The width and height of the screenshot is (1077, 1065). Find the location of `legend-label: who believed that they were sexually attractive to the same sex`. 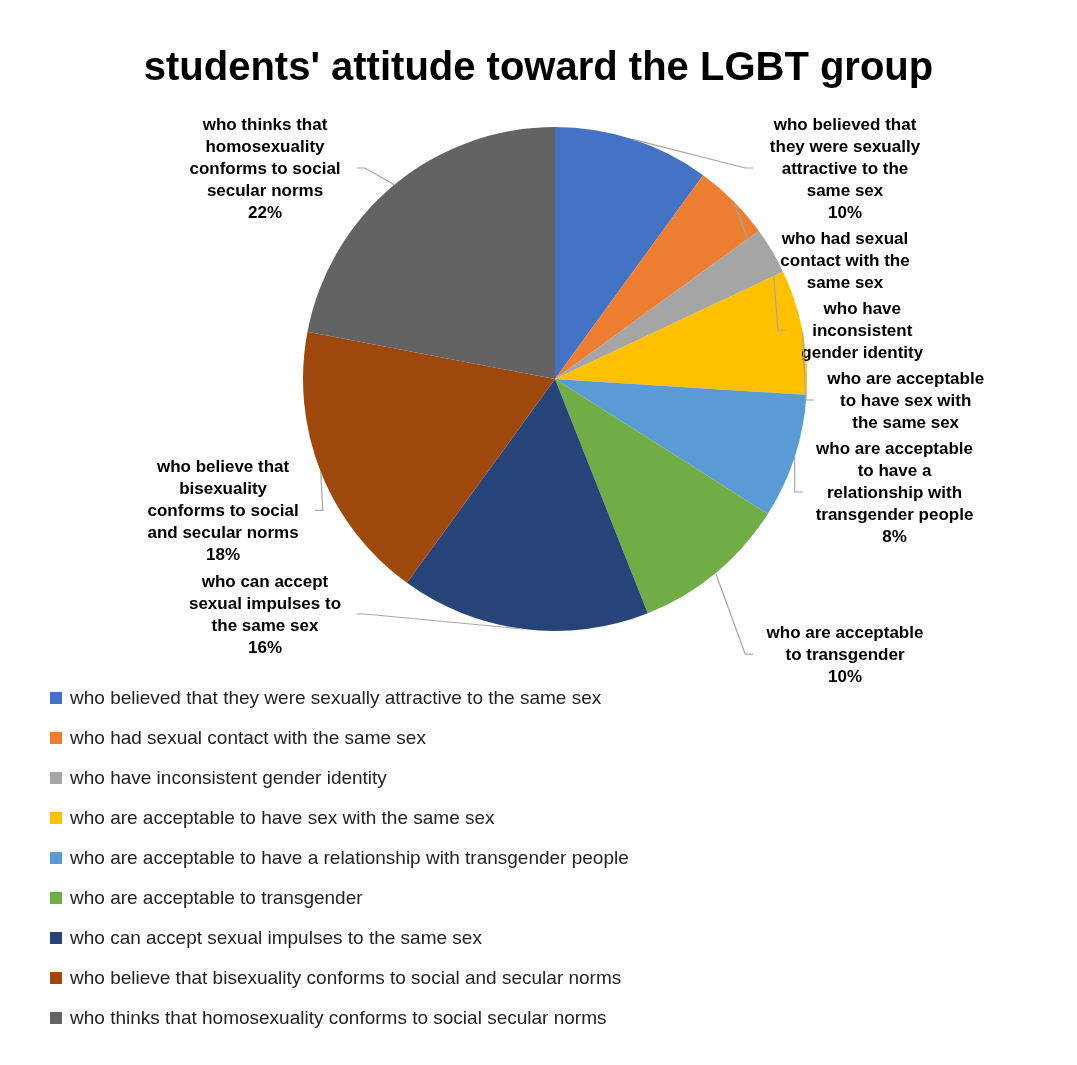

legend-label: who believed that they were sexually attractive to the same sex is located at coordinates (335, 697).